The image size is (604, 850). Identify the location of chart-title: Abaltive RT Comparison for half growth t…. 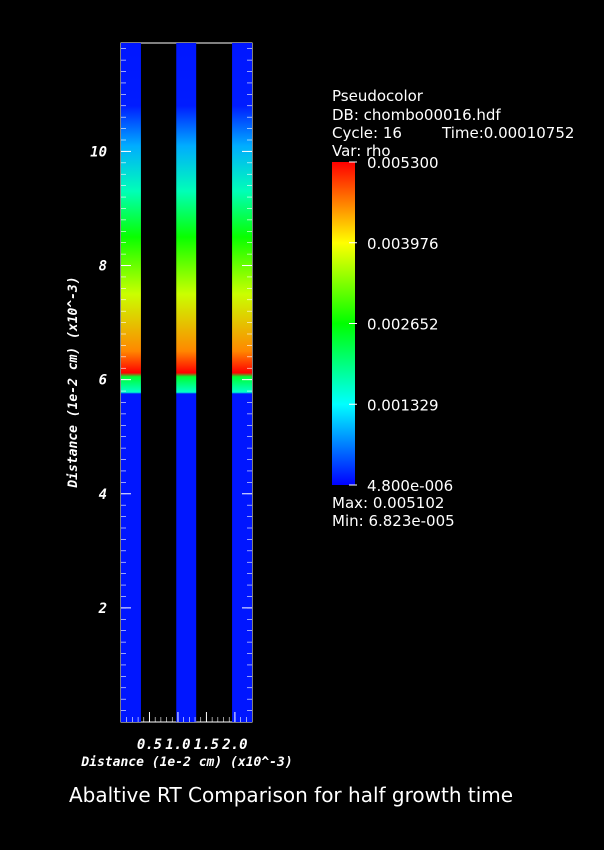
(291, 795).